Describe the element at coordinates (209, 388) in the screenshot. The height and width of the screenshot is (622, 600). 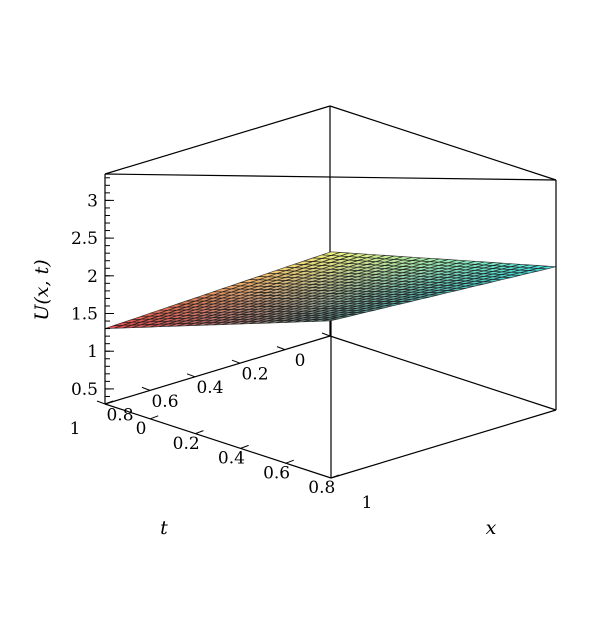
I see `t-tick-label: 0.4` at that location.